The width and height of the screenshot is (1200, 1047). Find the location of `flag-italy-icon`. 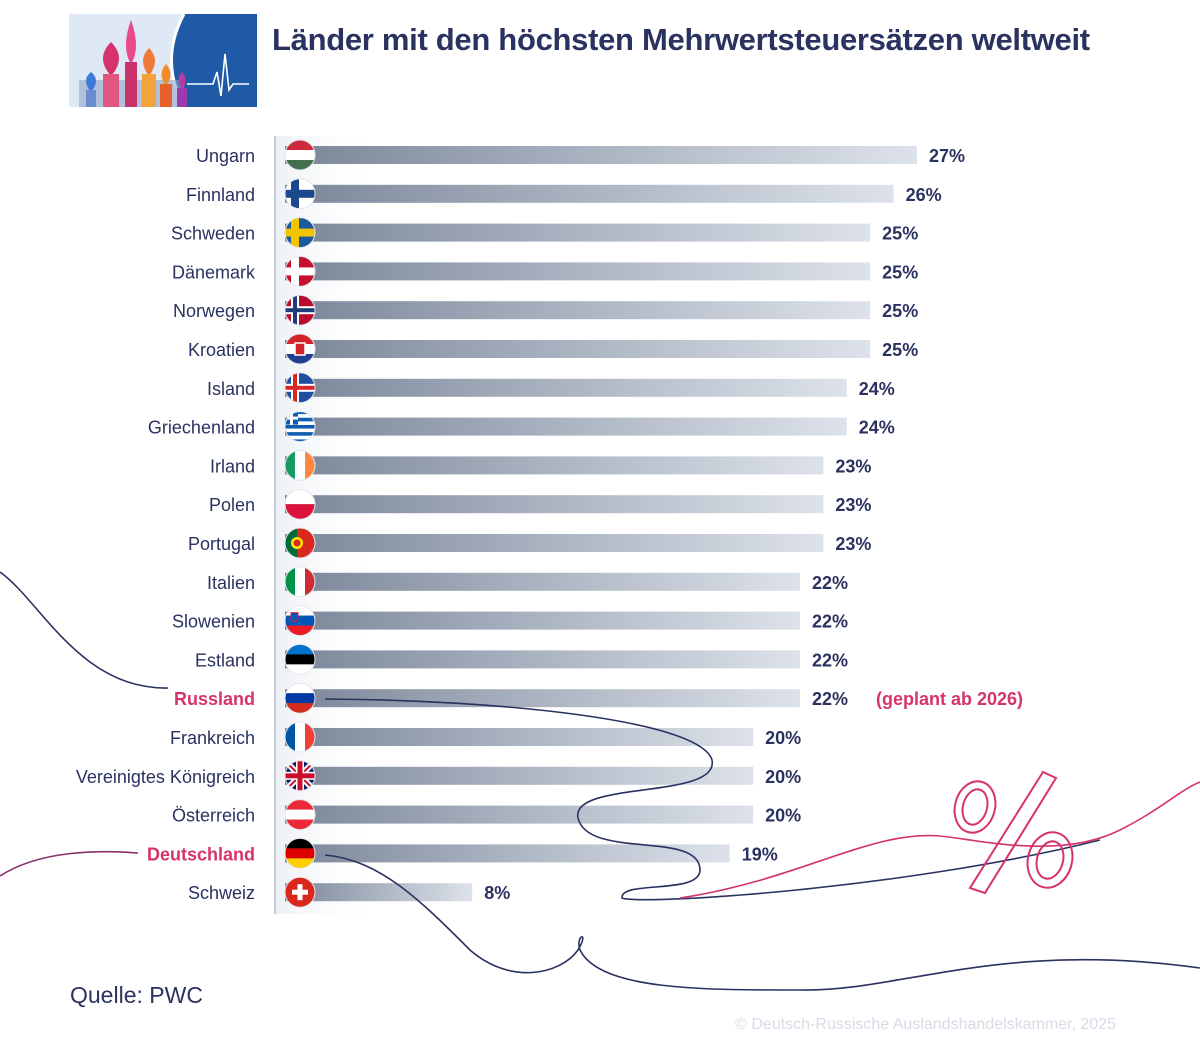

flag-italy-icon is located at coordinates (300, 582).